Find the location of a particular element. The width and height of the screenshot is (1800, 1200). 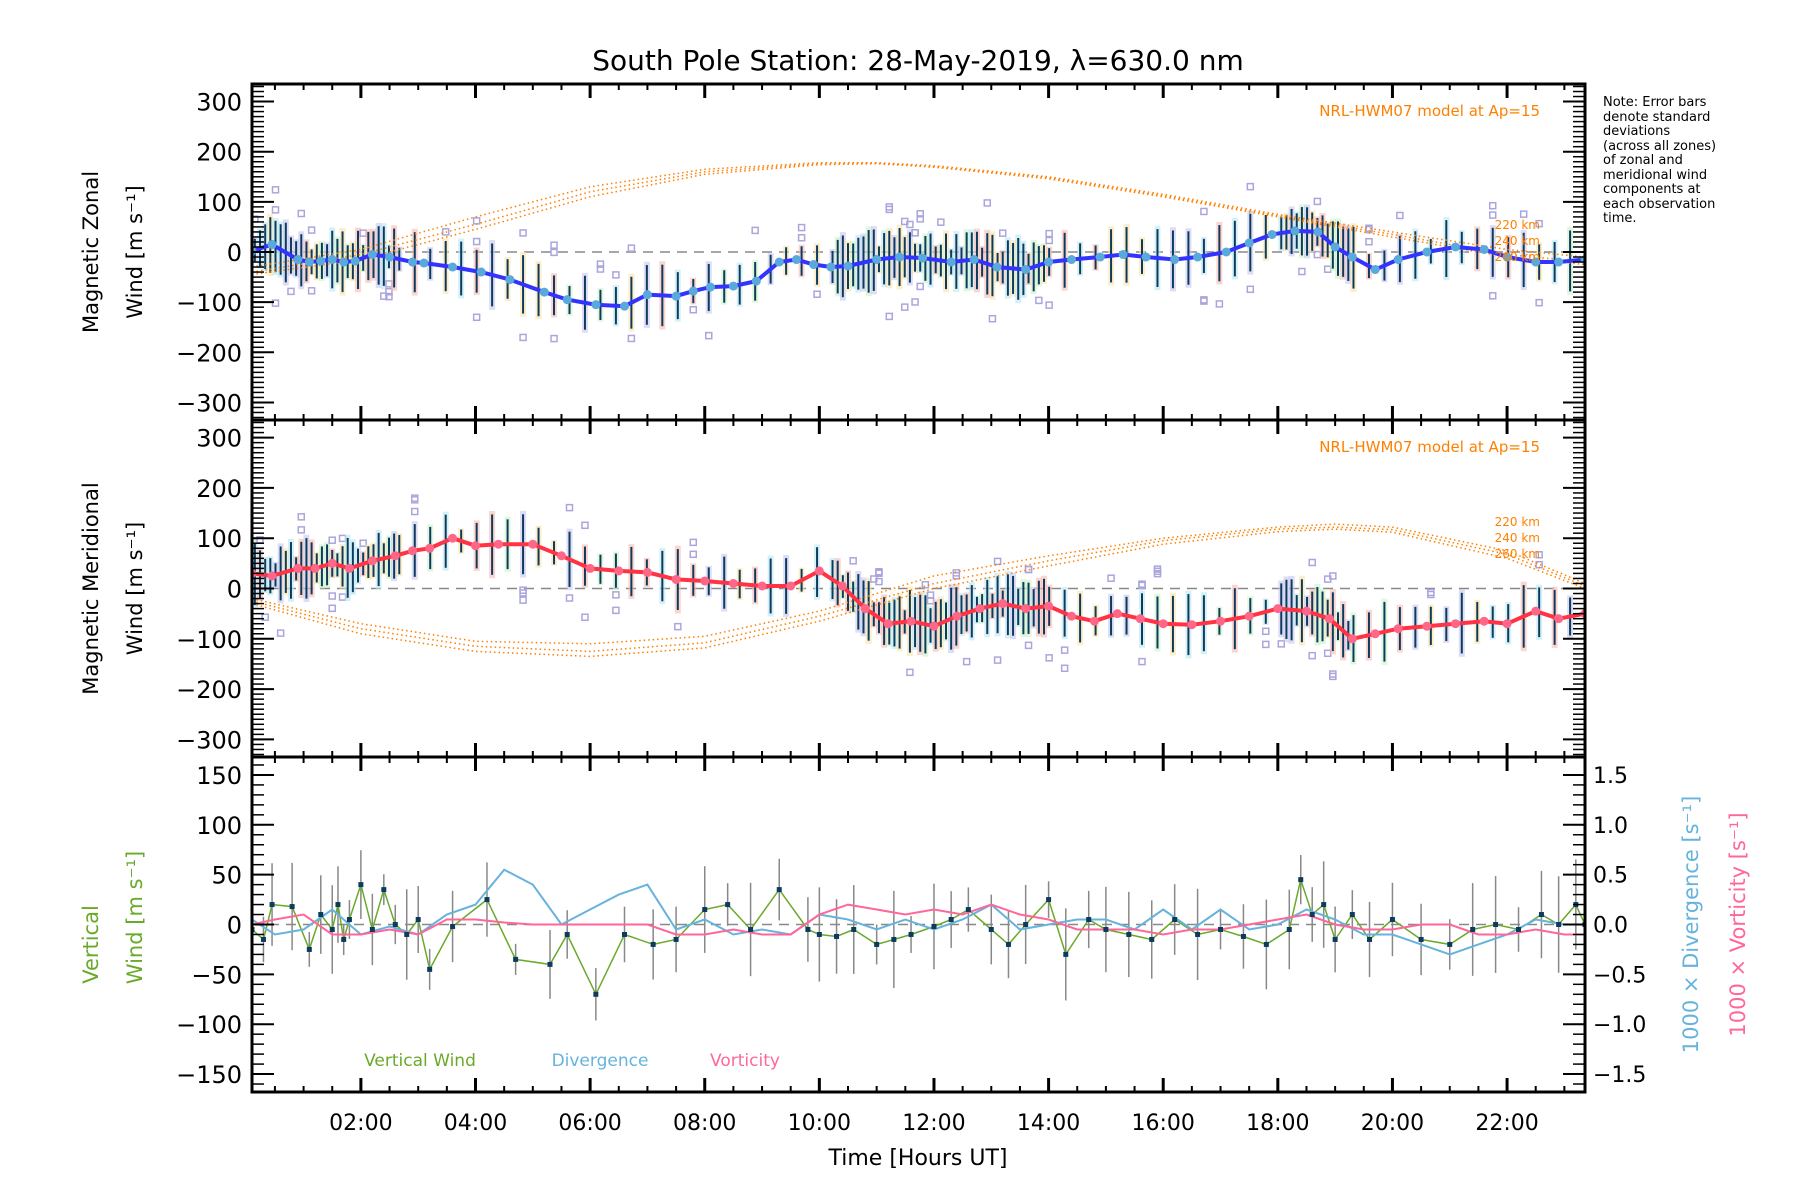

model-altitude-label: 260 km is located at coordinates (1517, 257).